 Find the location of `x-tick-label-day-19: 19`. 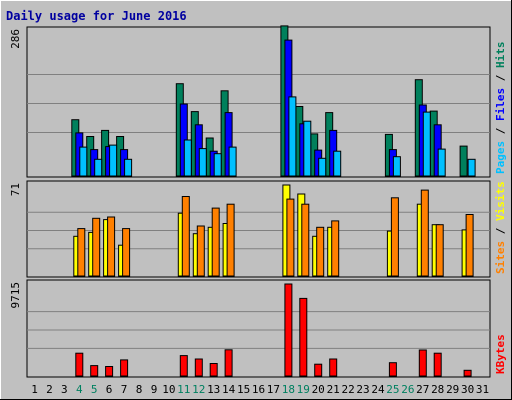

x-tick-label-day-19: 19 is located at coordinates (303, 389).